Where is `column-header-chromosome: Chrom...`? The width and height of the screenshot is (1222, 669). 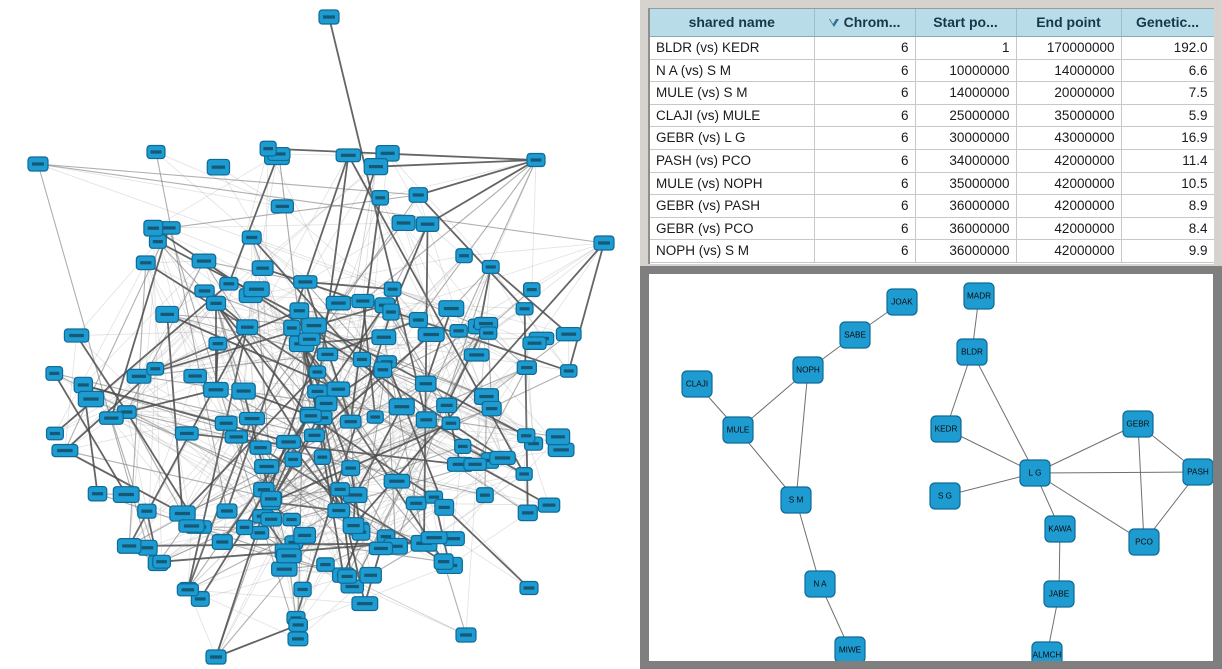
column-header-chromosome: Chrom... is located at coordinates (865, 23).